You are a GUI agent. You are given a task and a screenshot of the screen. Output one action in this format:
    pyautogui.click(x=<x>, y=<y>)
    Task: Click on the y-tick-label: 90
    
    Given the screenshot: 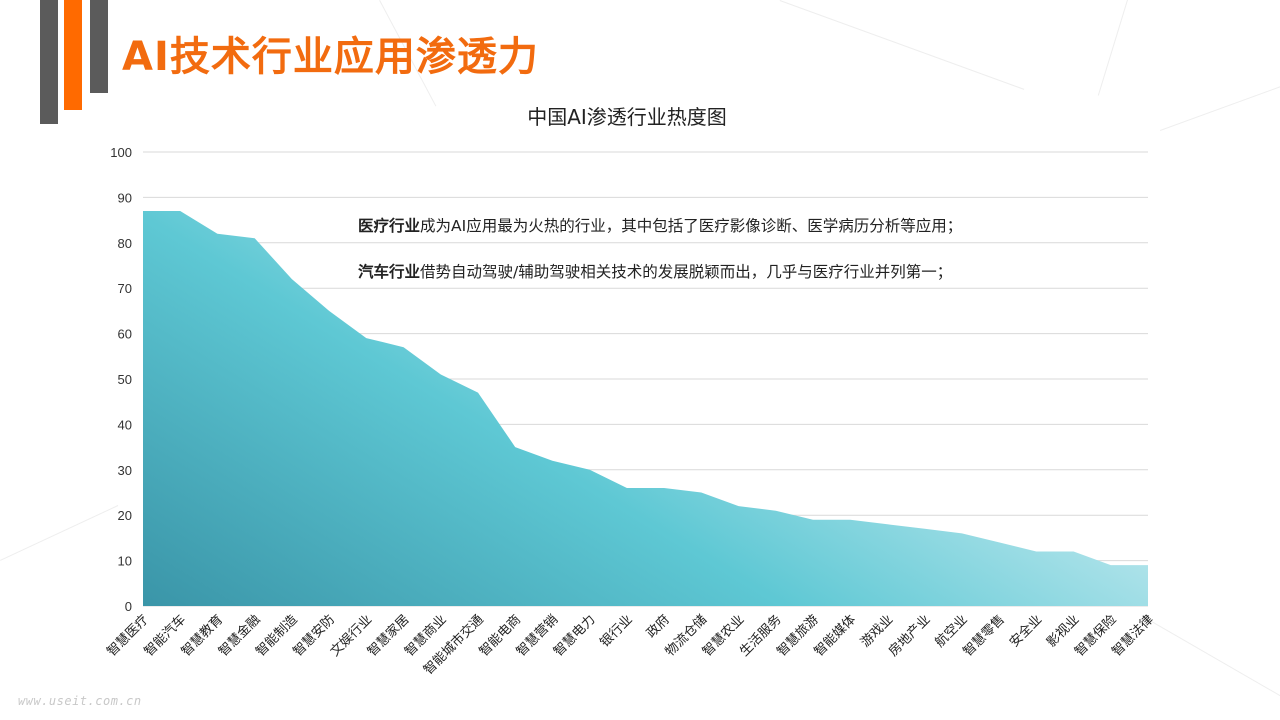 What is the action you would take?
    pyautogui.click(x=125, y=197)
    